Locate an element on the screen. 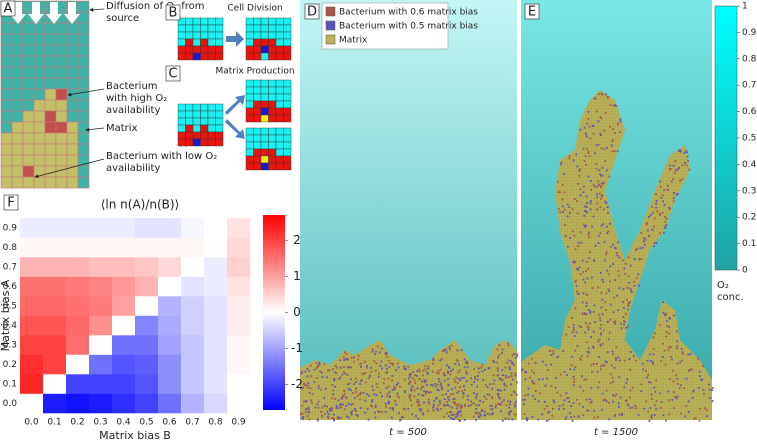 This screenshot has height=443, width=757. arrow-icon is located at coordinates (235, 105).